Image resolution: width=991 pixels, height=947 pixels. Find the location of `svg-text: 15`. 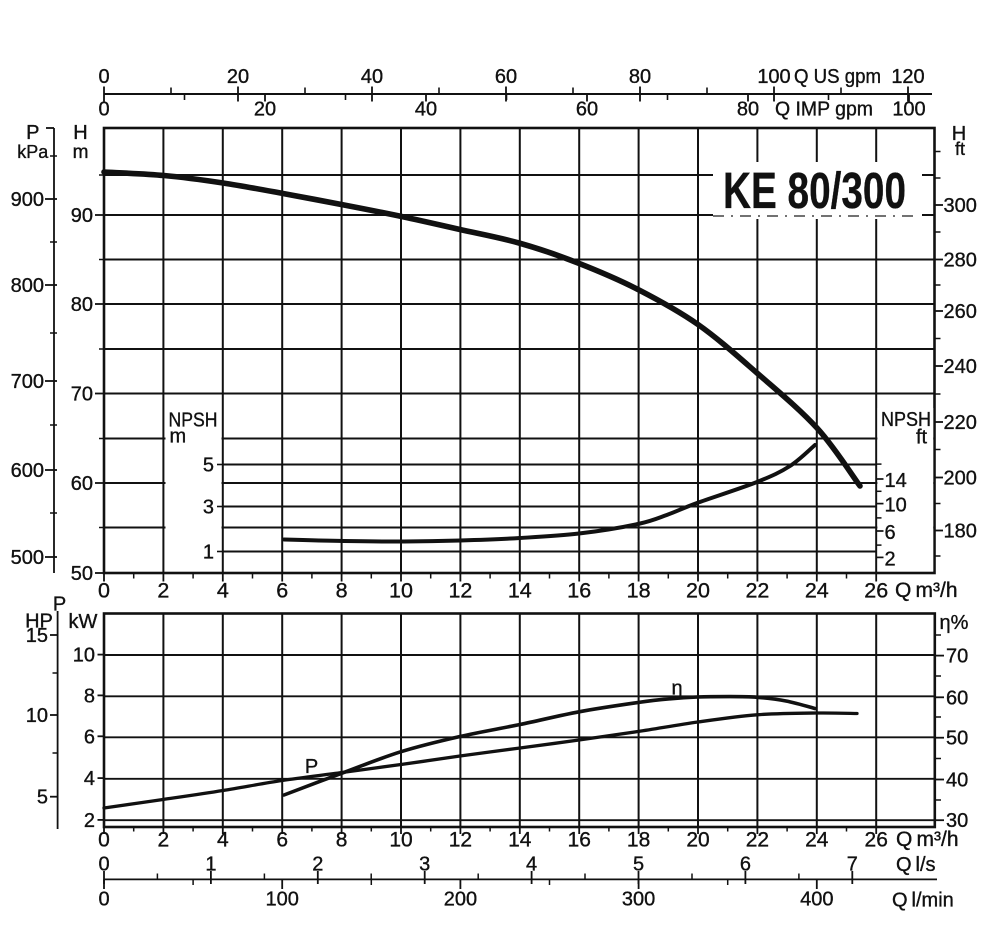

svg-text: 15 is located at coordinates (37, 636).